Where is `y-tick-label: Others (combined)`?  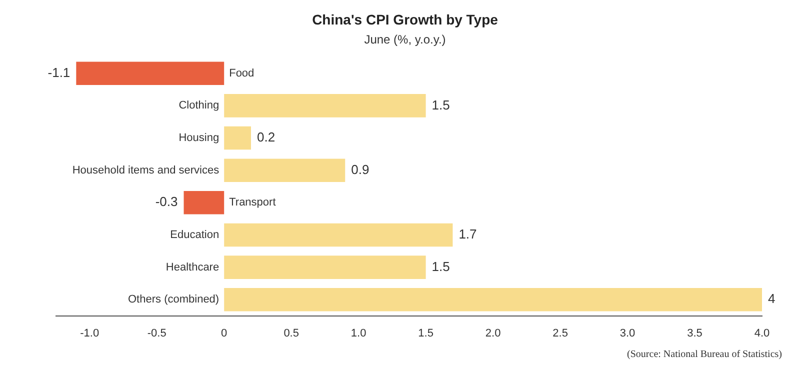
y-tick-label: Others (combined) is located at coordinates (174, 300).